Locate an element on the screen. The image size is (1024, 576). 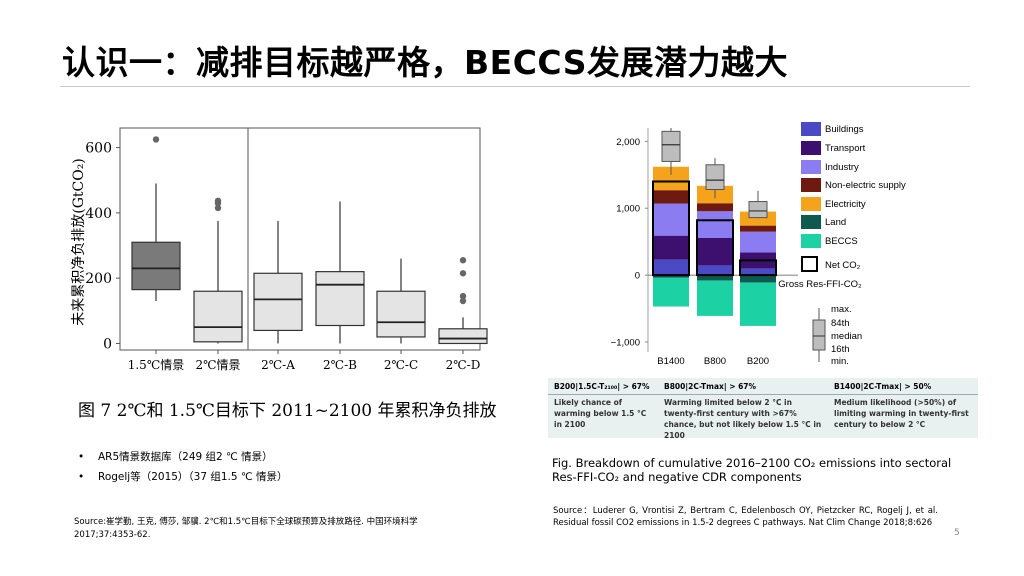
legend-label: Non-electric supply is located at coordinates (865, 185).